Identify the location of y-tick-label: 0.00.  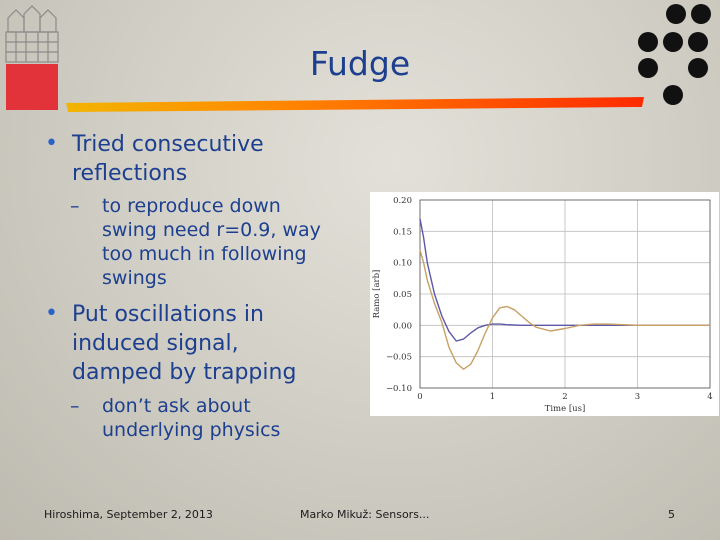
(402, 326).